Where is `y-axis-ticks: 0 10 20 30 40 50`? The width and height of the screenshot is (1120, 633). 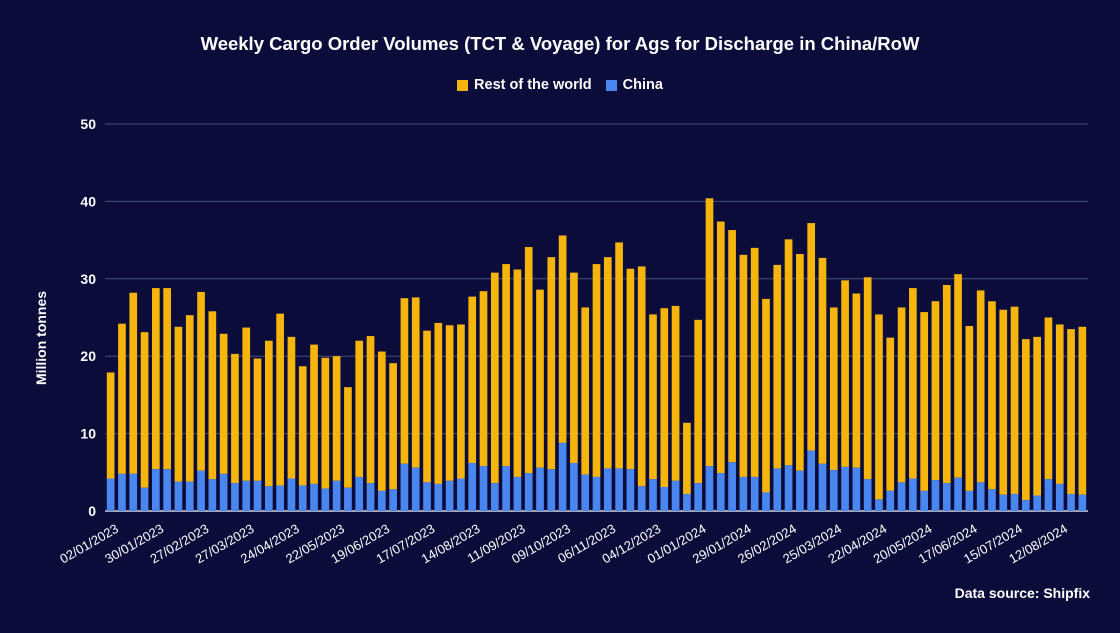 y-axis-ticks: 0 10 20 30 40 50 is located at coordinates (88, 317).